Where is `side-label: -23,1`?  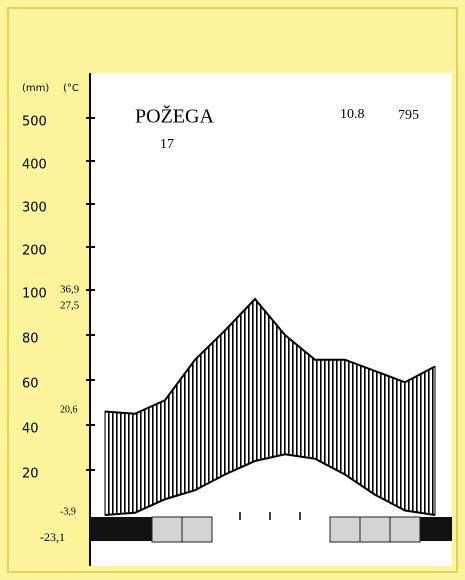
side-label: -23,1 is located at coordinates (52, 537).